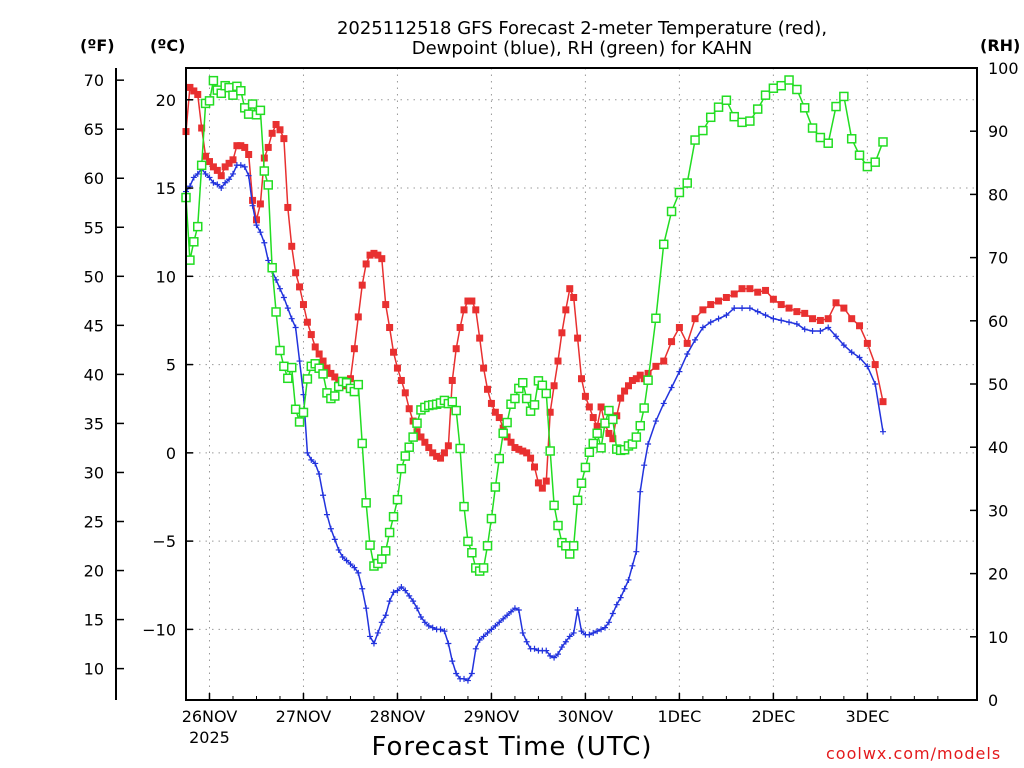  Describe the element at coordinates (166, 276) in the screenshot. I see `celsius-tick-label: 10` at that location.